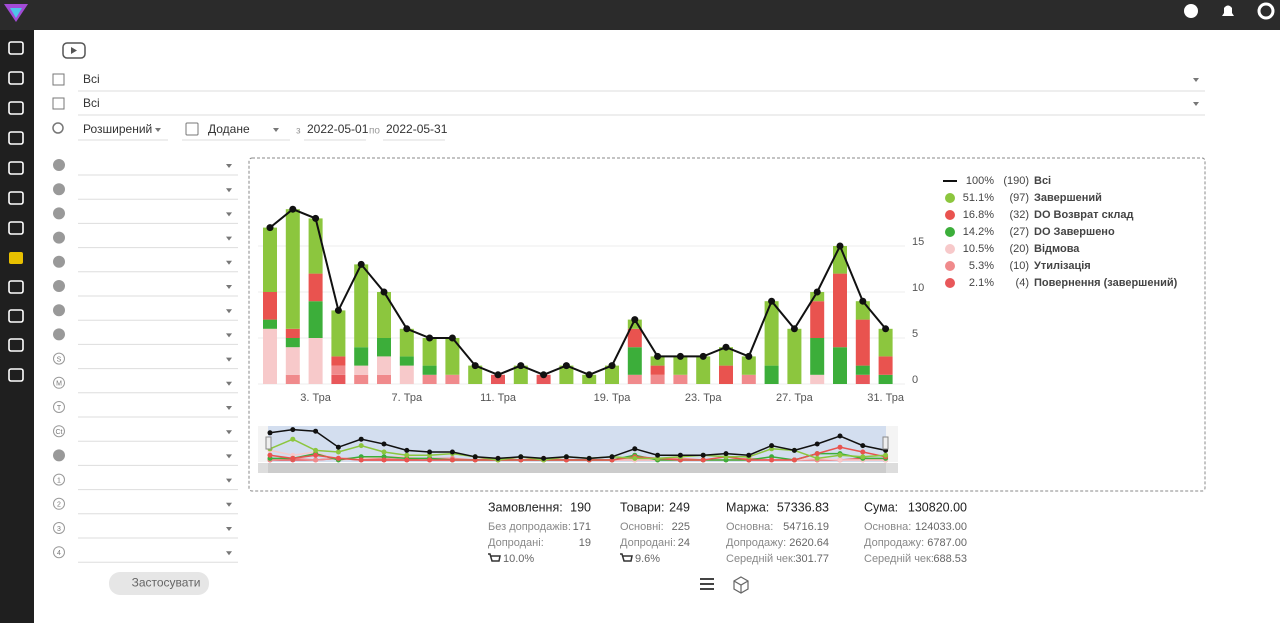  I want to click on legend-name: Утилізація, so click(1062, 266).